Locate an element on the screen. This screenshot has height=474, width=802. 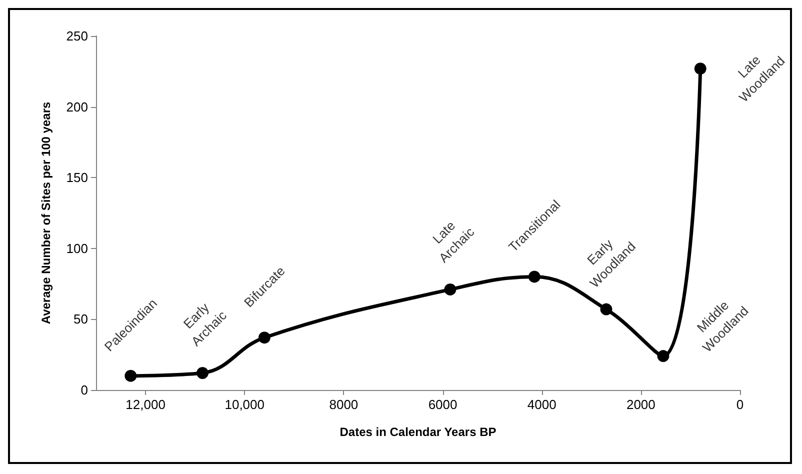
x-tick-label: 10,000 is located at coordinates (244, 404).